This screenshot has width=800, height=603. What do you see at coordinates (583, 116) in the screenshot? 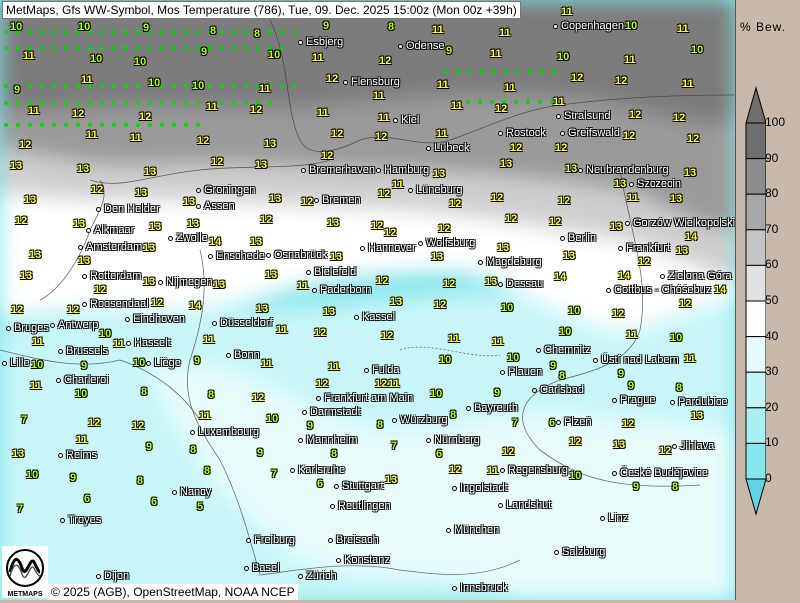
I see `city-label: Stralsund` at bounding box center [583, 116].